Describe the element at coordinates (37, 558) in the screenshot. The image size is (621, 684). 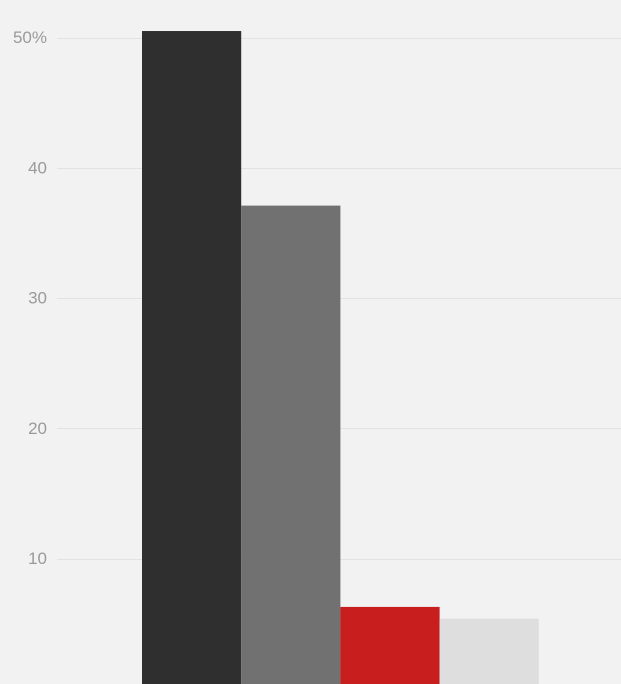
I see `y-tick-label: 10` at that location.